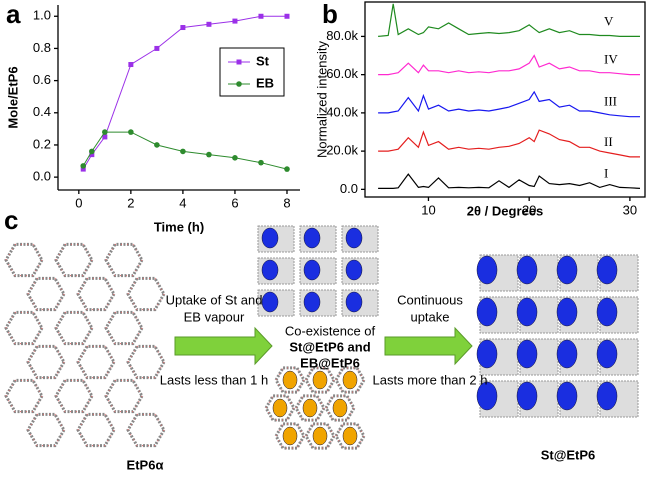 Image resolution: width=650 pixels, height=481 pixels. I want to click on x-tick-label: 0, so click(78, 202).